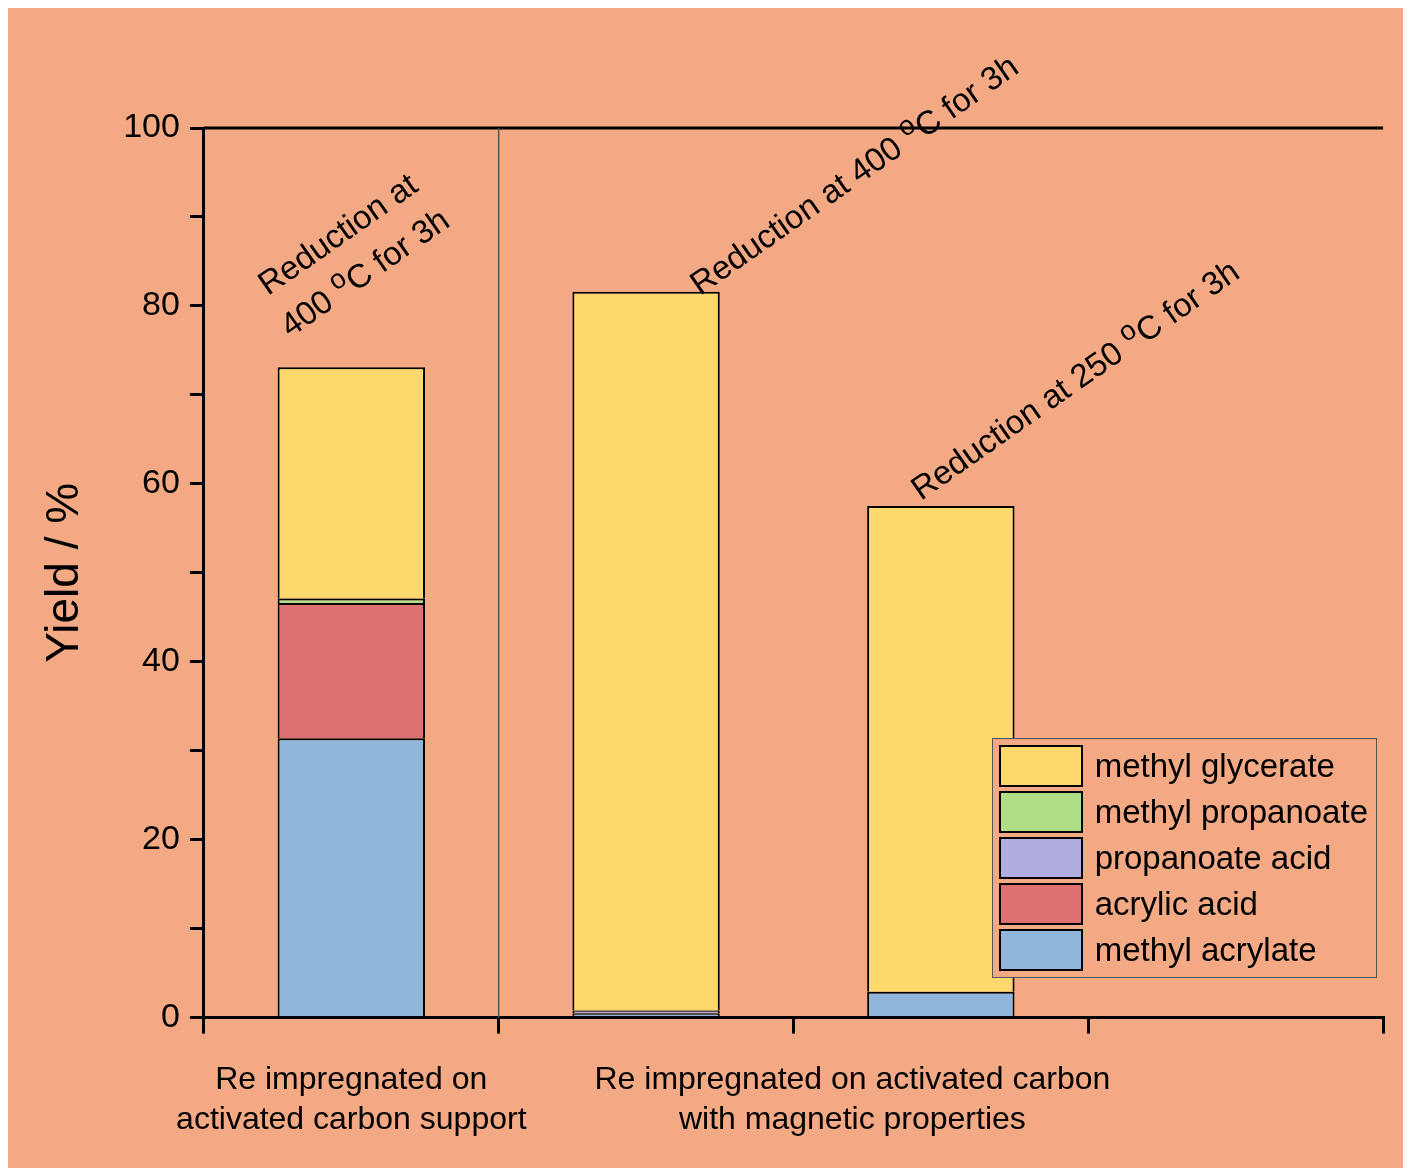 The height and width of the screenshot is (1172, 1415). I want to click on y-tick-label: 20, so click(161, 837).